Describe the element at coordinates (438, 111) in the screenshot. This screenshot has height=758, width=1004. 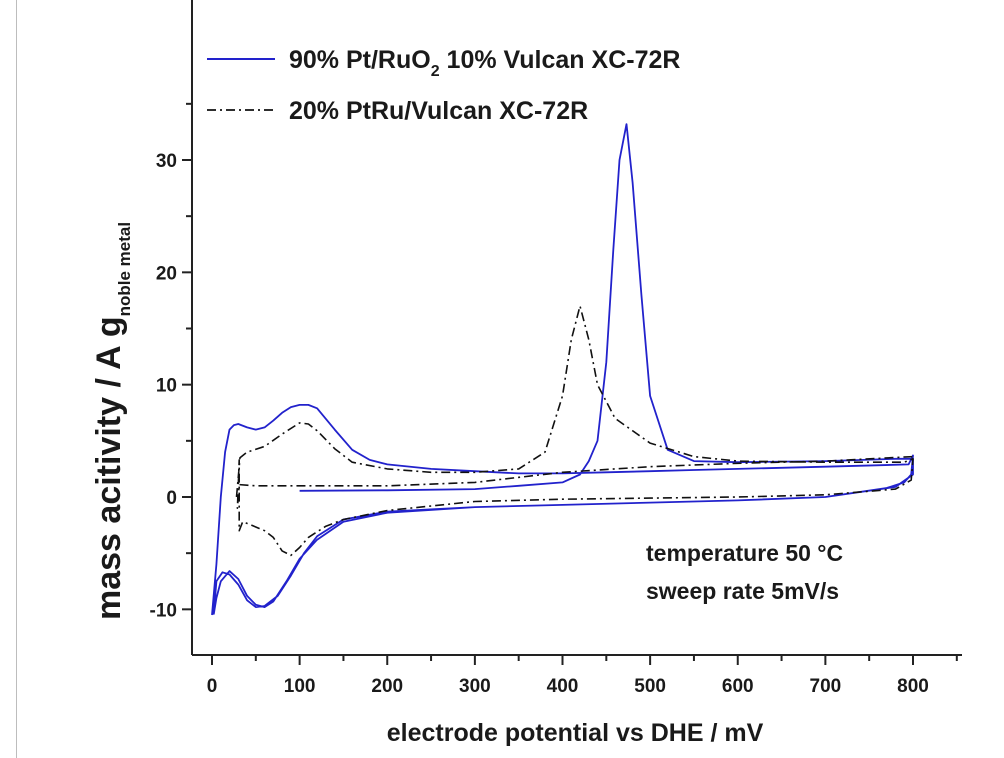
I see `legend-label-series-2: 20% PtRu/Vulcan XC-72R` at that location.